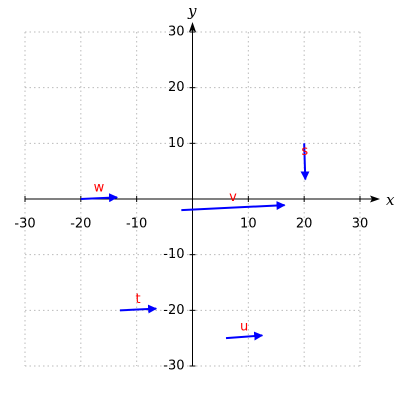 The width and height of the screenshot is (400, 400). What do you see at coordinates (233, 197) in the screenshot?
I see `vector-label: v` at bounding box center [233, 197].